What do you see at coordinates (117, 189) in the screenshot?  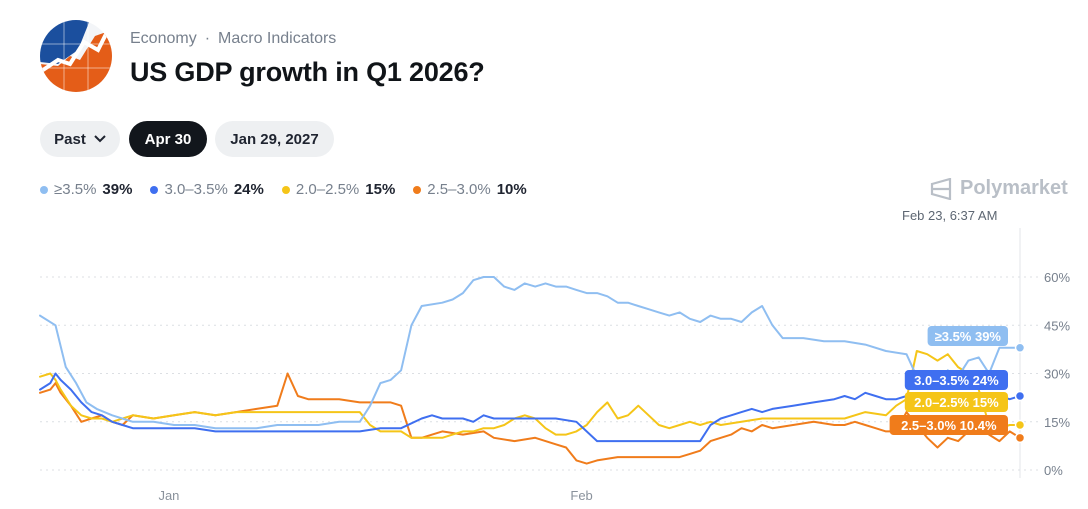 I see `legend-value: 39%` at bounding box center [117, 189].